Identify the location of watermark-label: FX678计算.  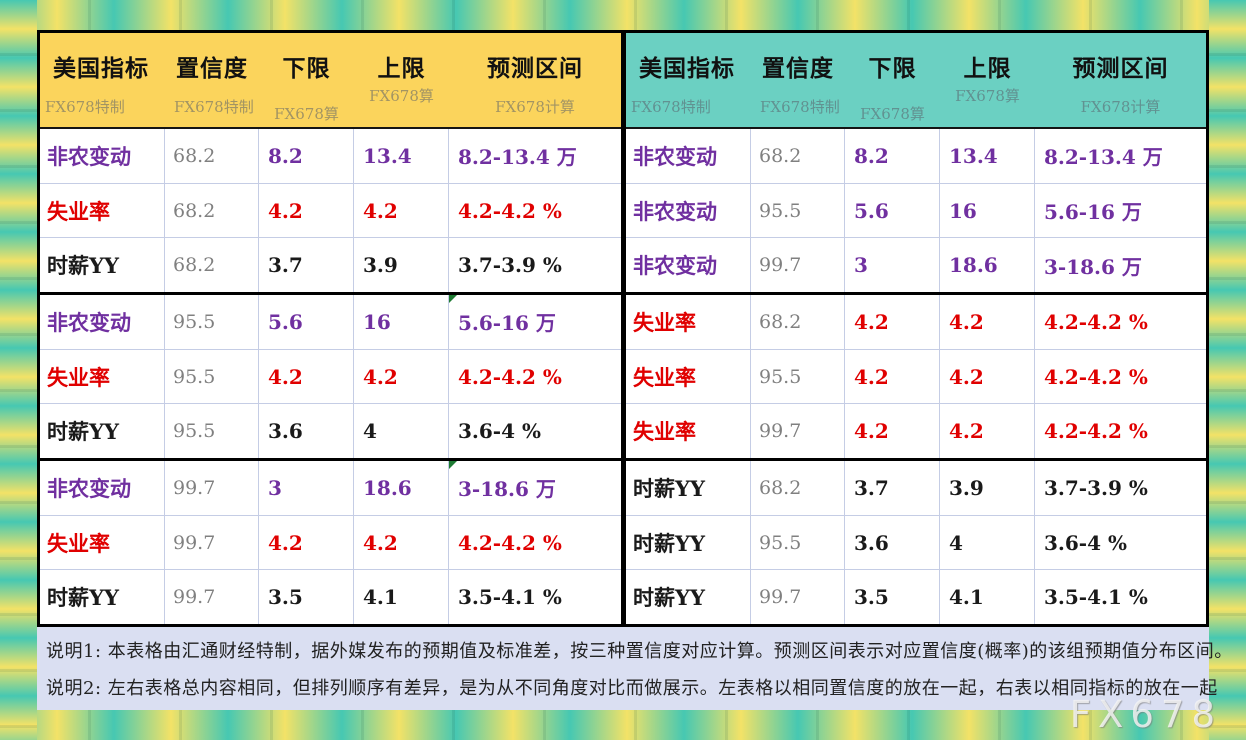
(1120, 107).